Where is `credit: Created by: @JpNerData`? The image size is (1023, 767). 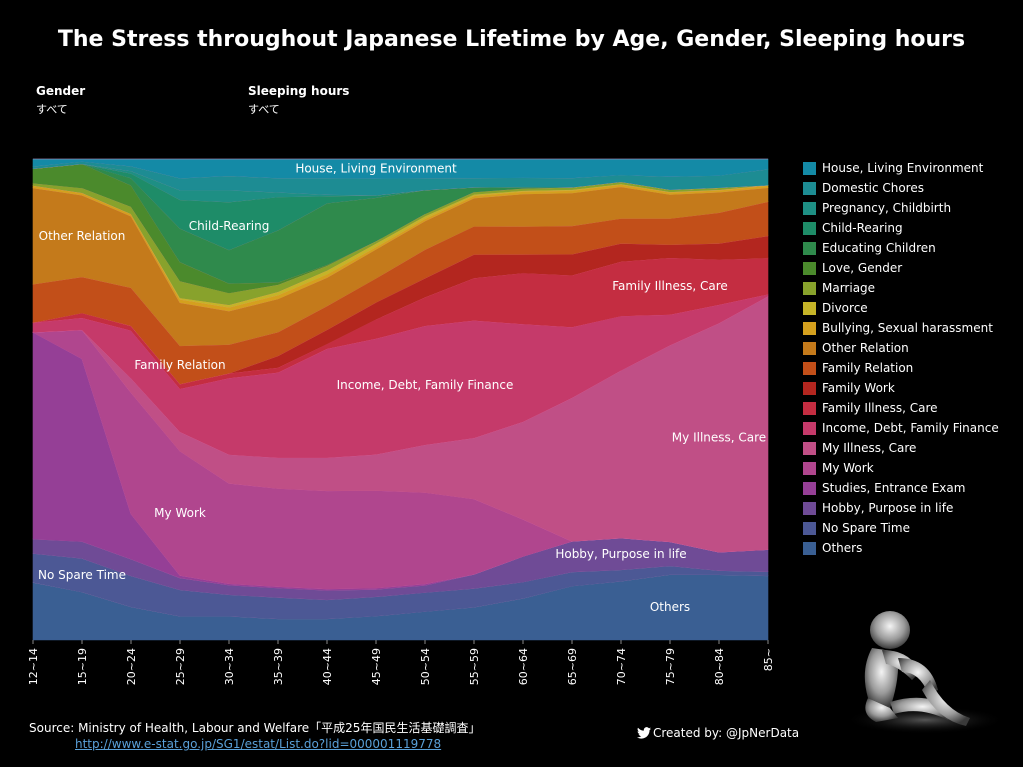 credit: Created by: @JpNerData is located at coordinates (718, 733).